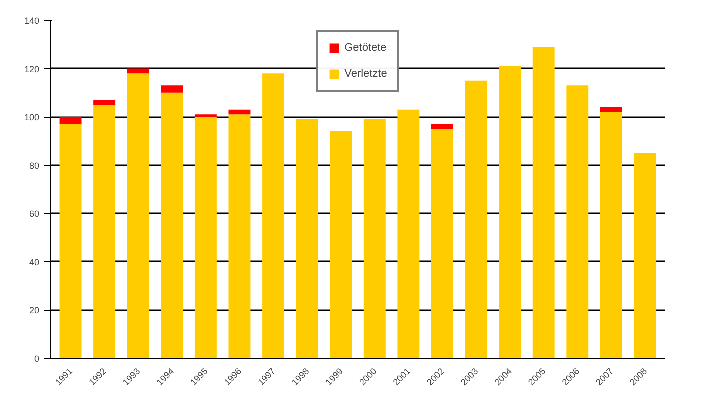  Describe the element at coordinates (366, 74) in the screenshot. I see `legend-label: Verletzte` at that location.